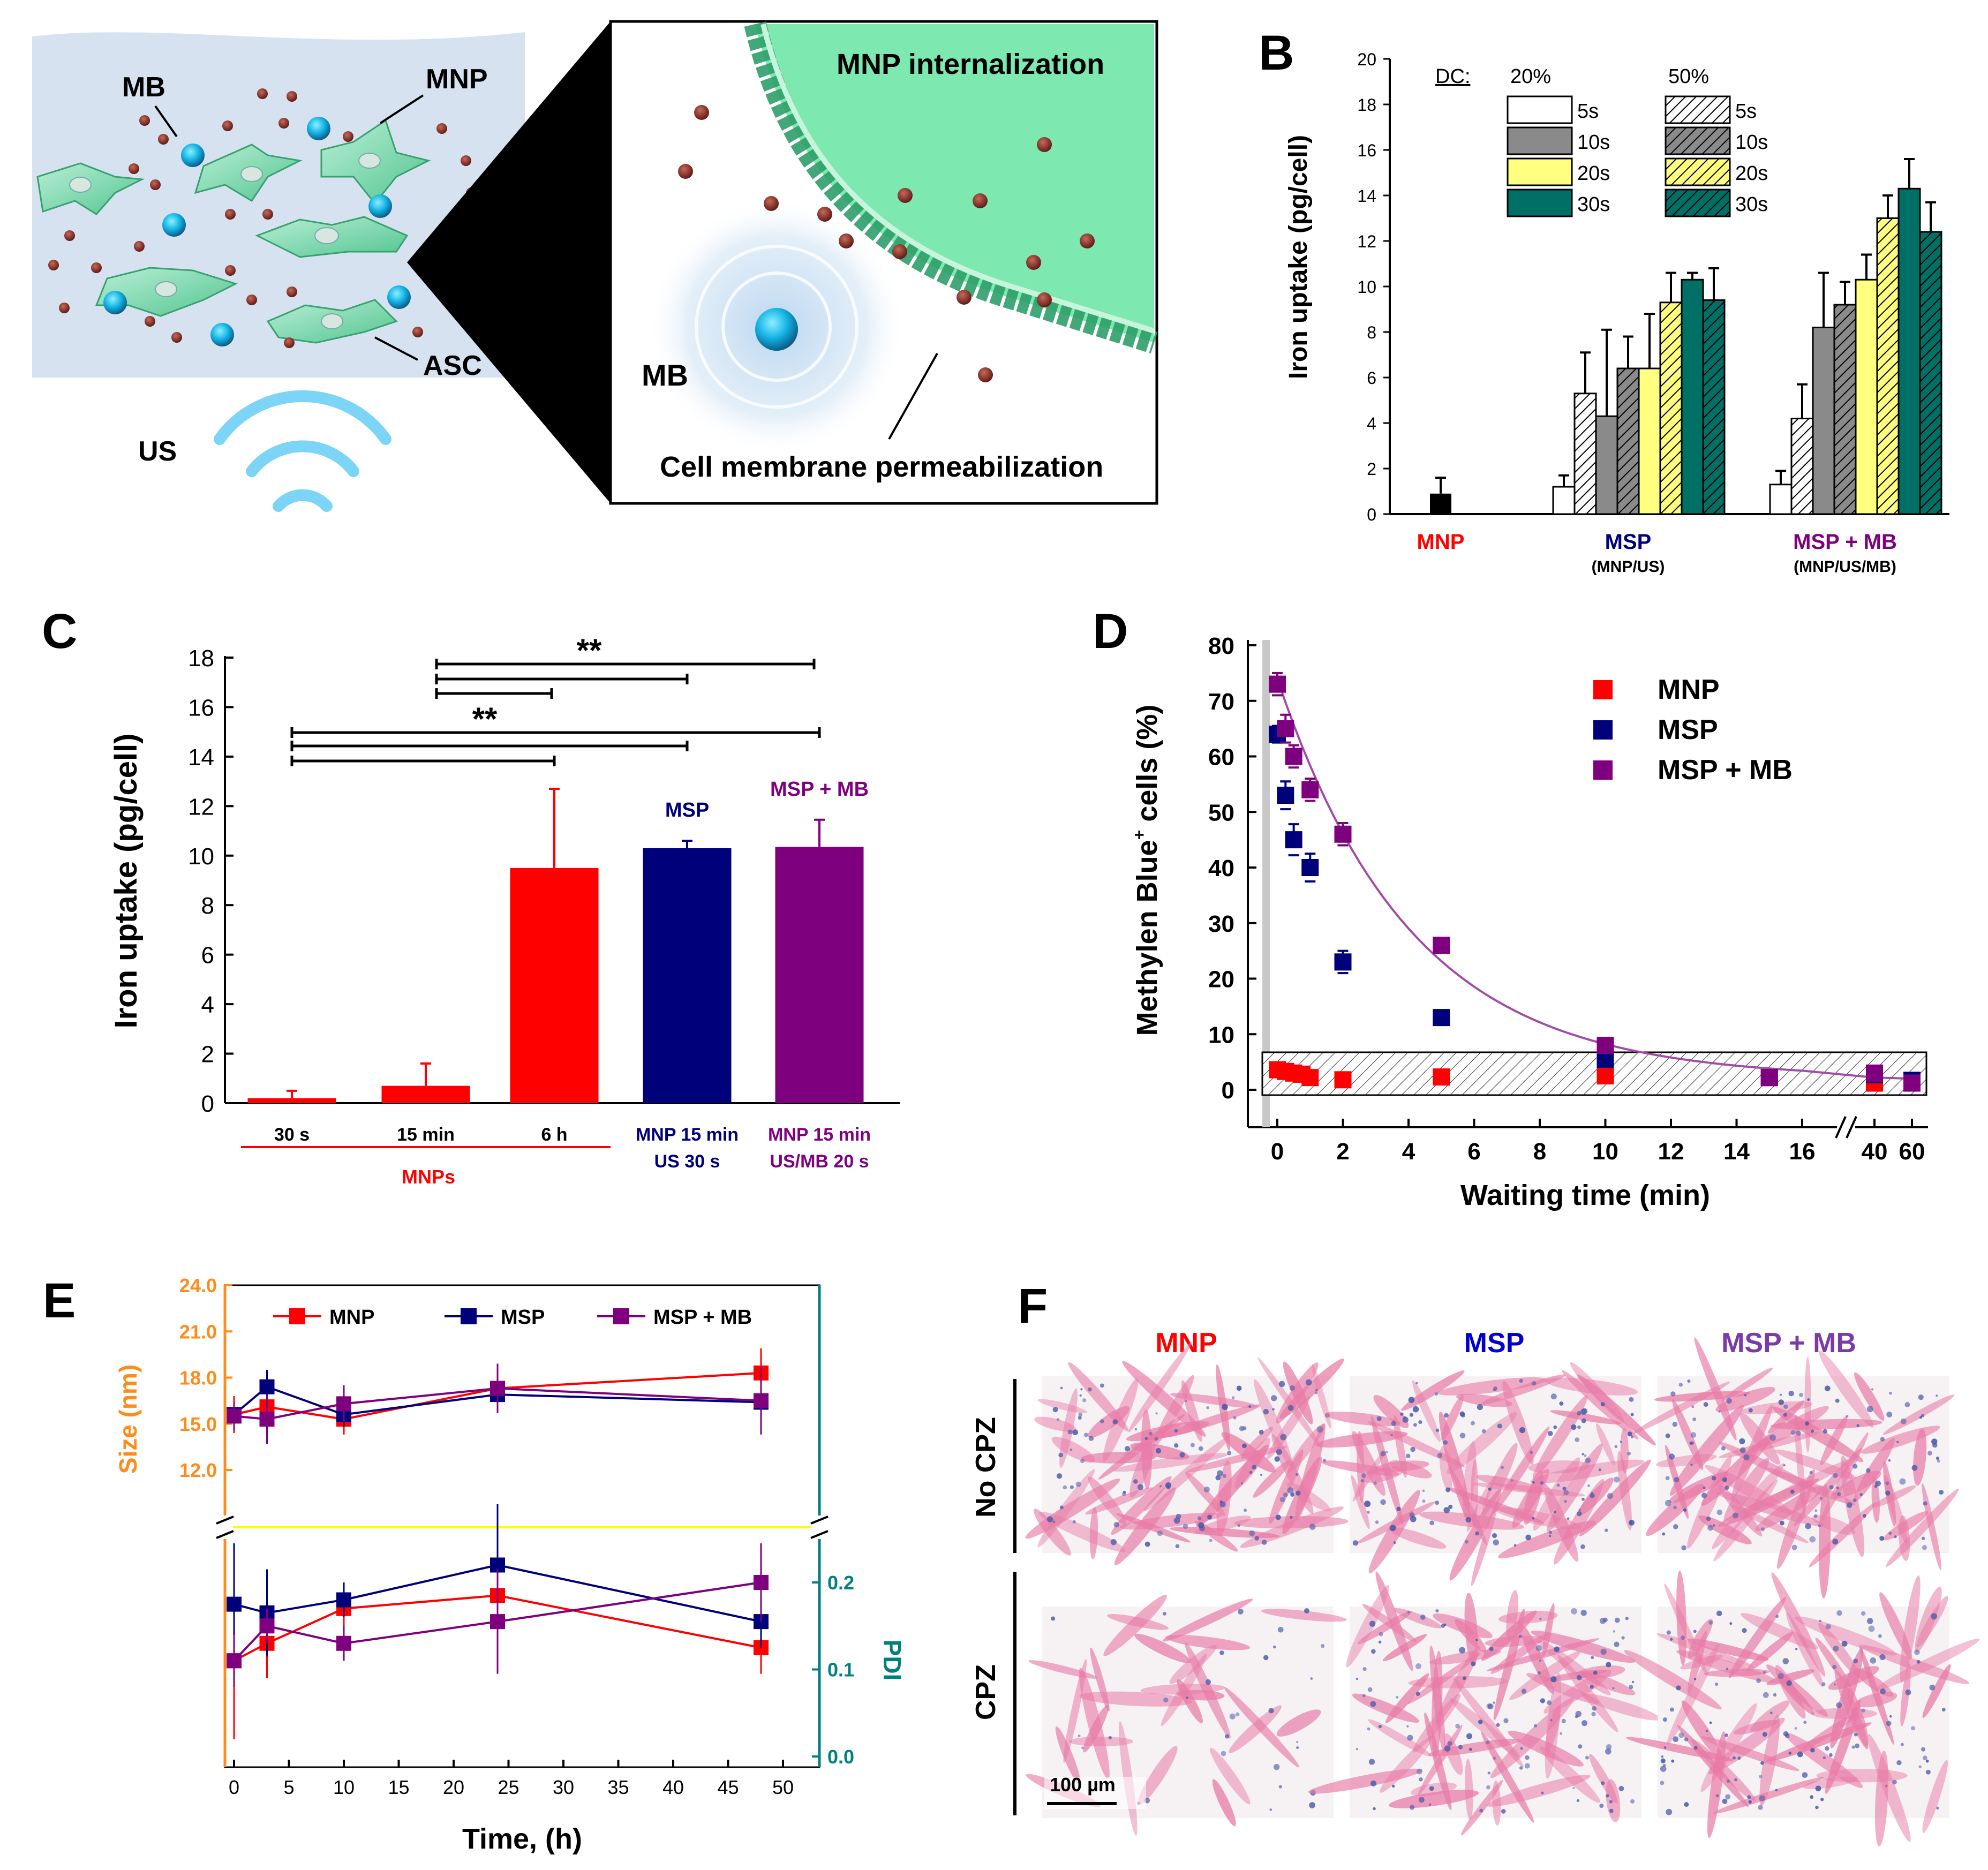 The height and width of the screenshot is (1870, 1988). Describe the element at coordinates (702, 1317) in the screenshot. I see `e-legend-mspmb: MSP + MB` at that location.